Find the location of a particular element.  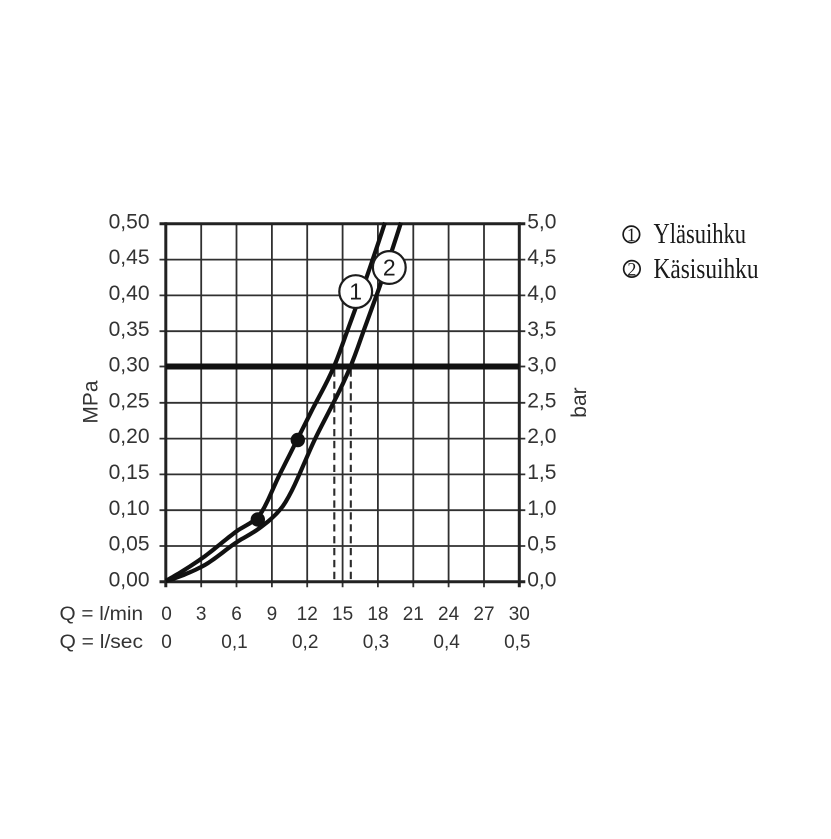

svg-text: 2,0 is located at coordinates (541, 436).